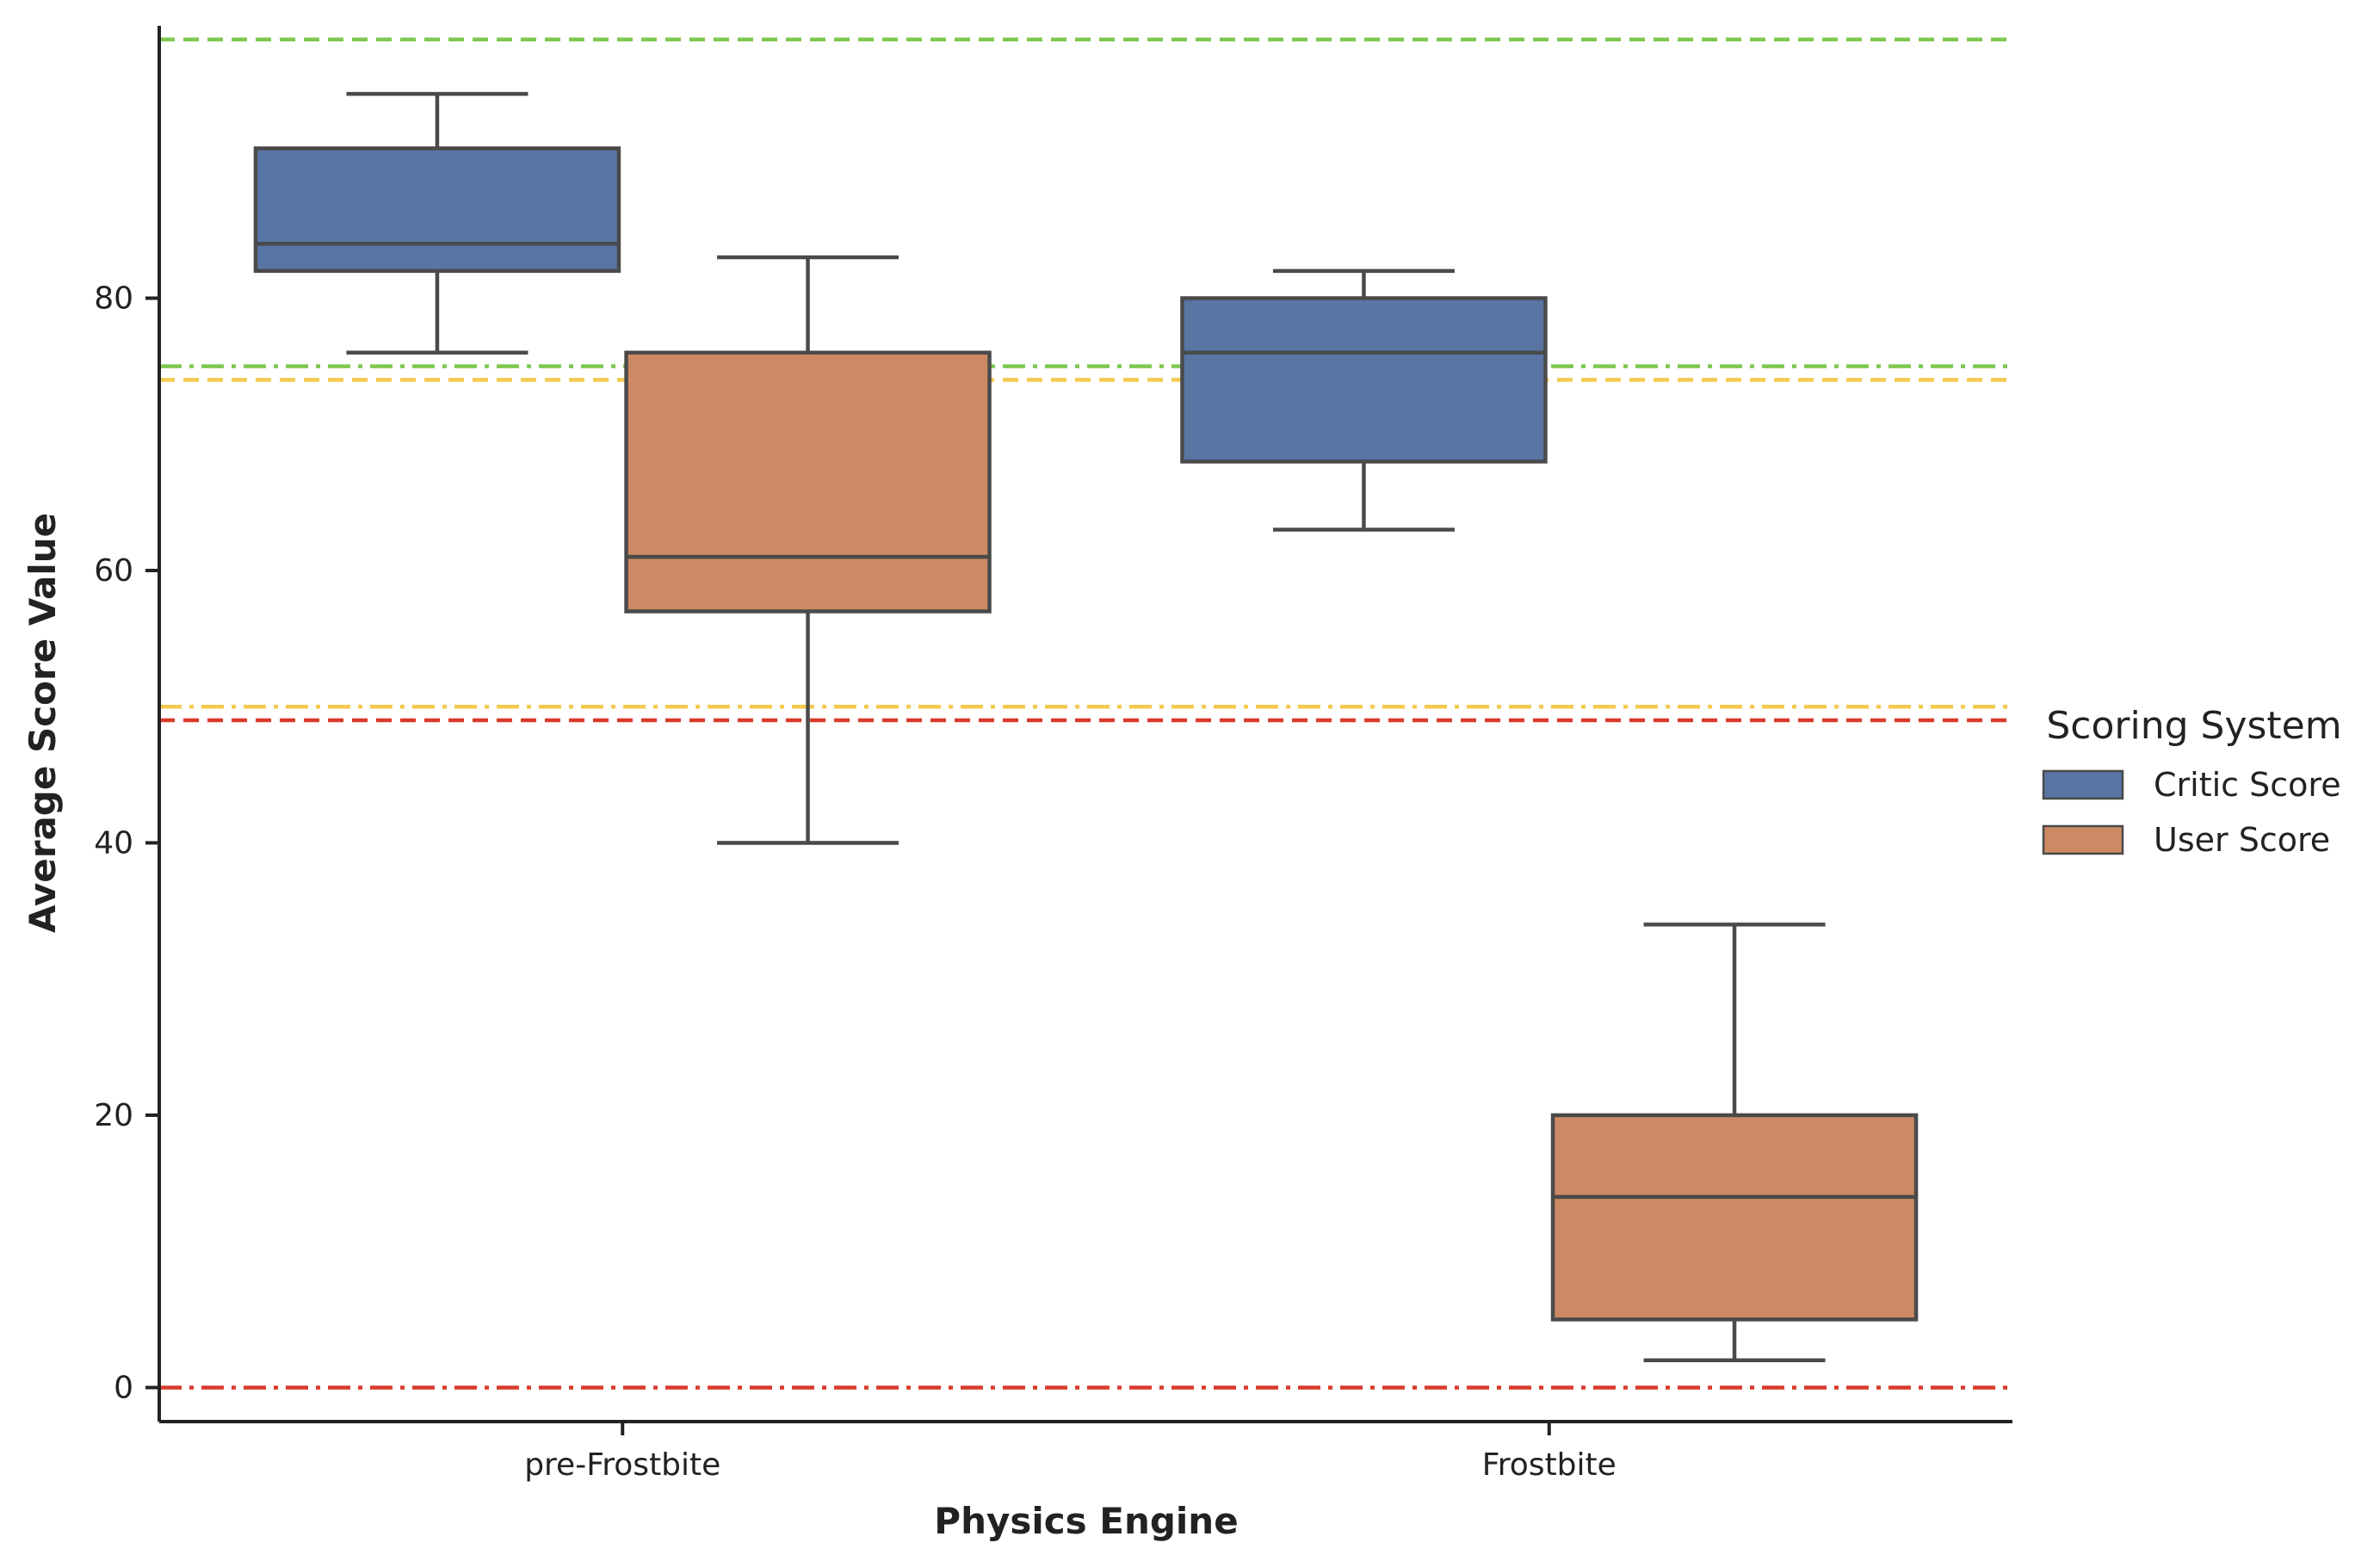  What do you see at coordinates (2247, 785) in the screenshot?
I see `legend-label-critic-score: Critic Score` at bounding box center [2247, 785].